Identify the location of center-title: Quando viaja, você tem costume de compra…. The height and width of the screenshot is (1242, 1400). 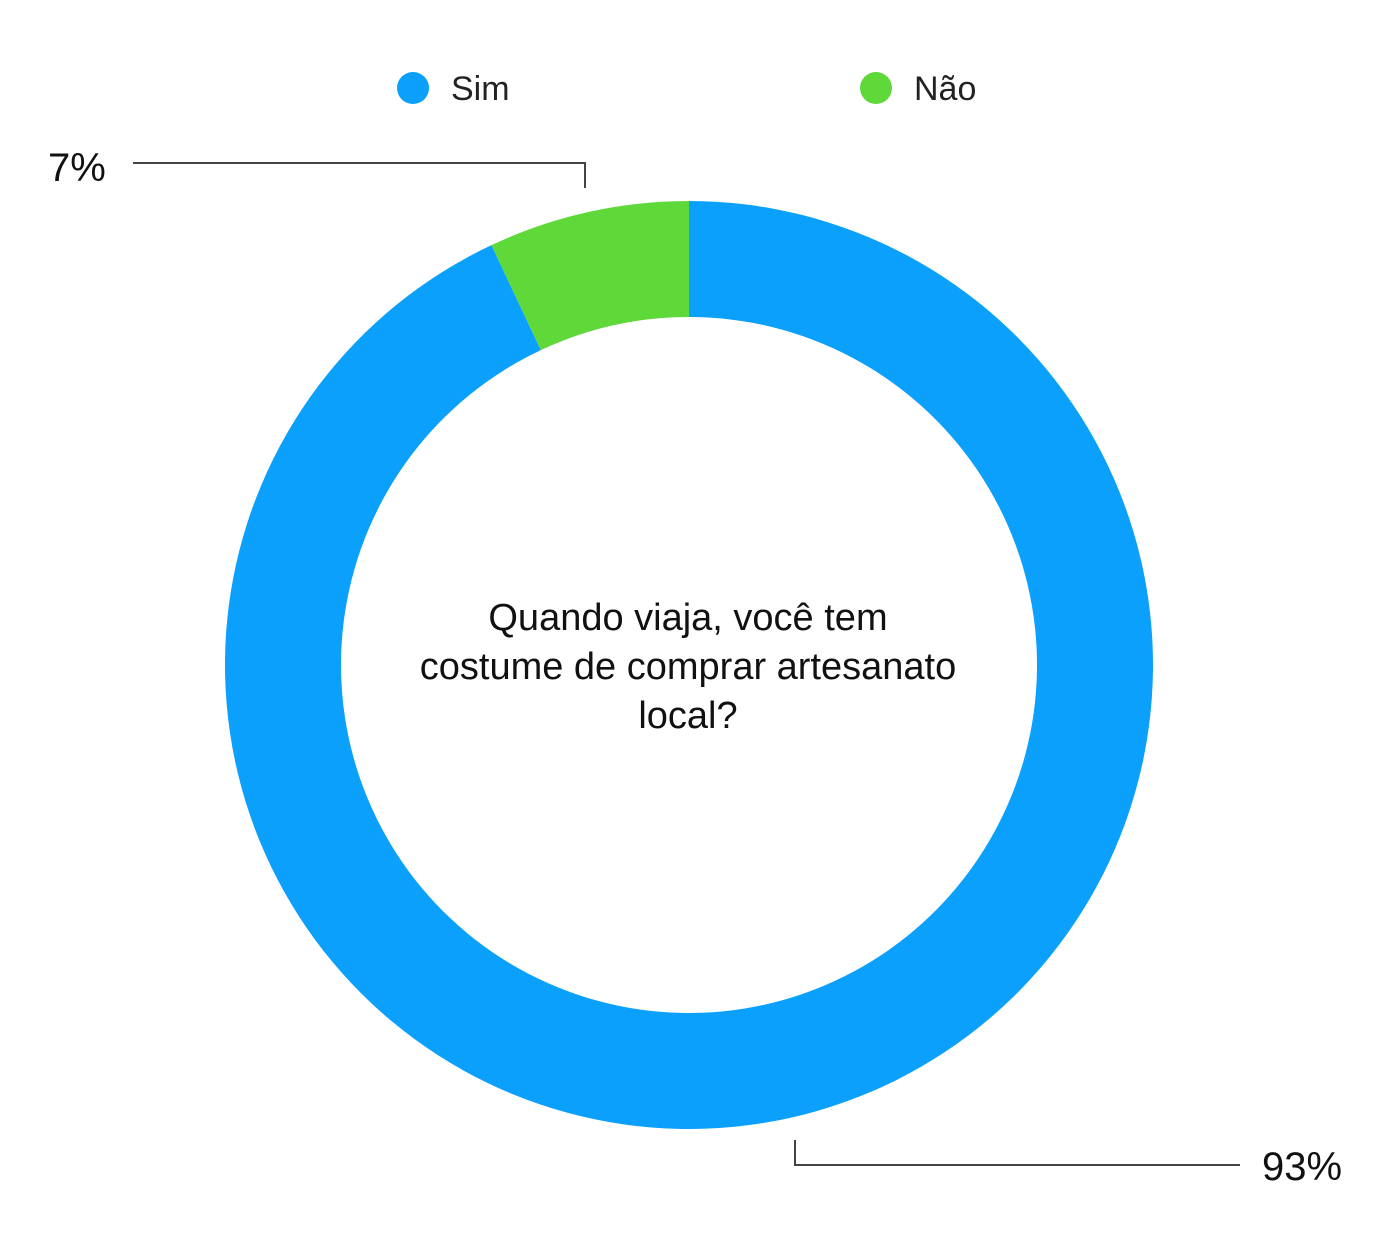
(688, 667).